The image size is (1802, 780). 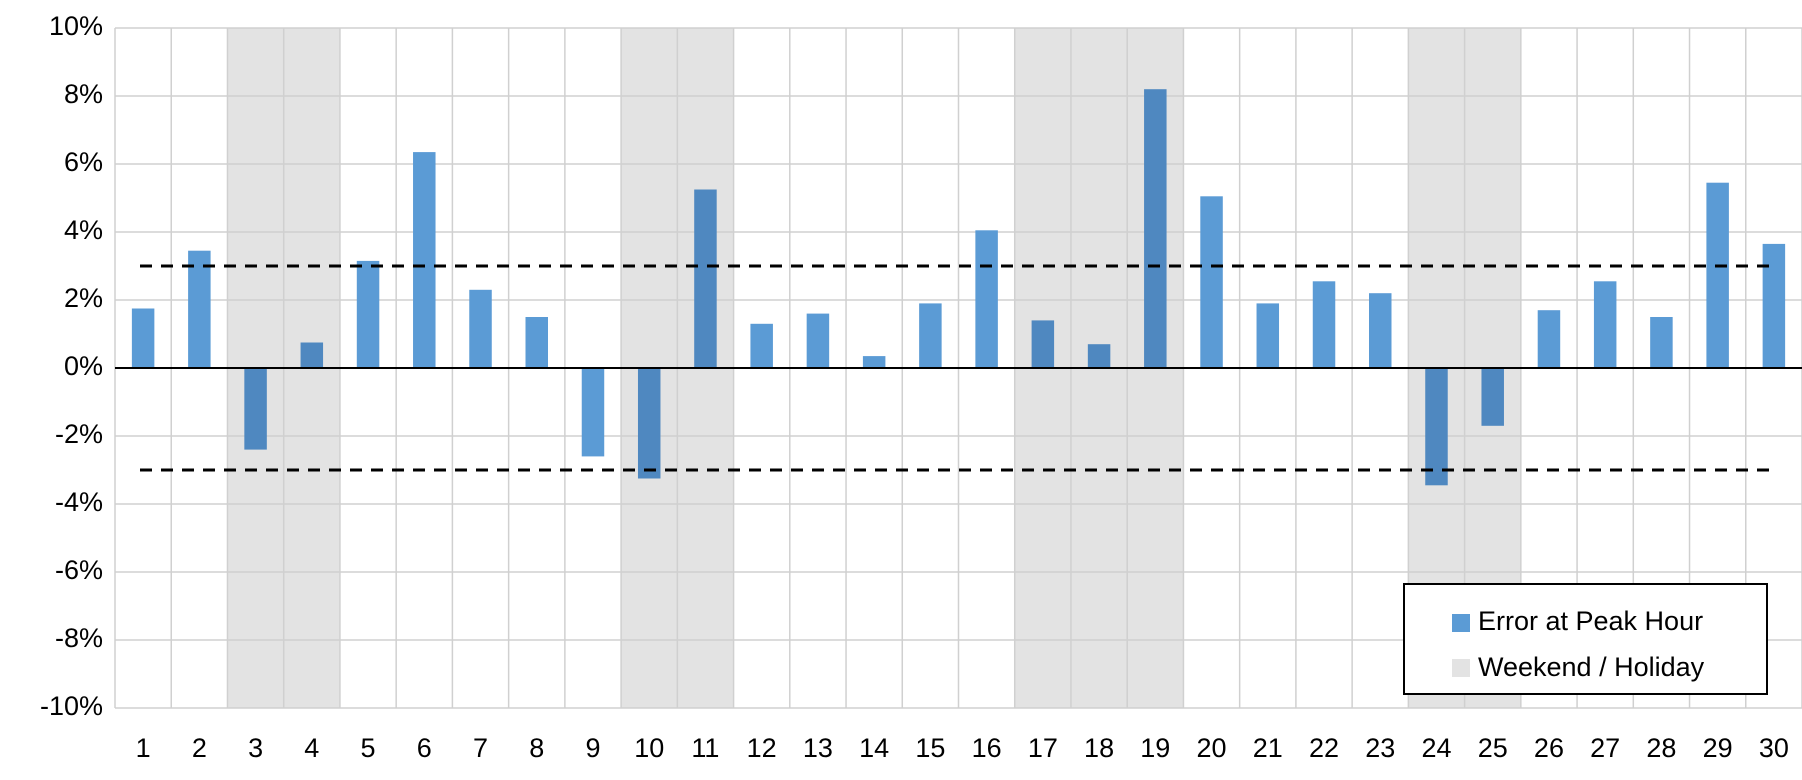 What do you see at coordinates (1380, 748) in the screenshot?
I see `x-tick-label: 23` at bounding box center [1380, 748].